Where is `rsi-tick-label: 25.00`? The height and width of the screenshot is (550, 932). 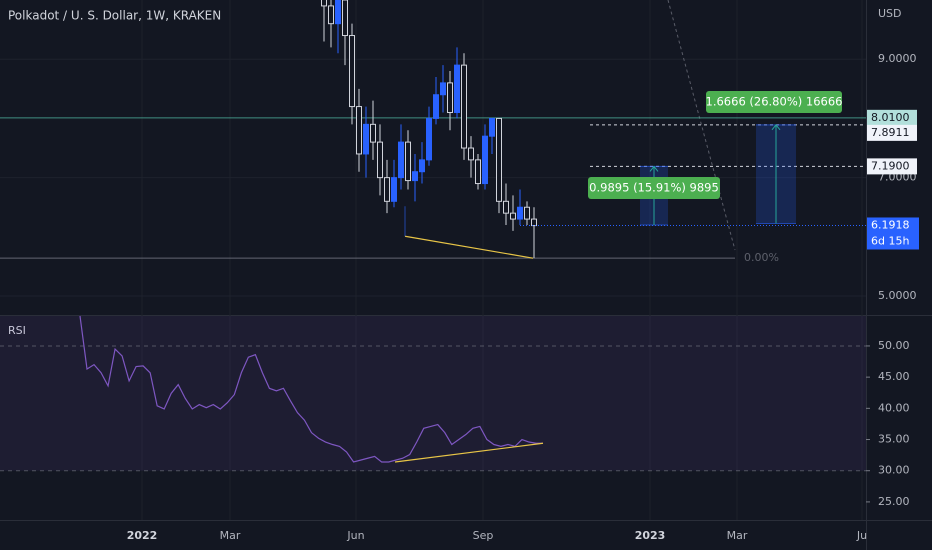 rsi-tick-label: 25.00 is located at coordinates (894, 501).